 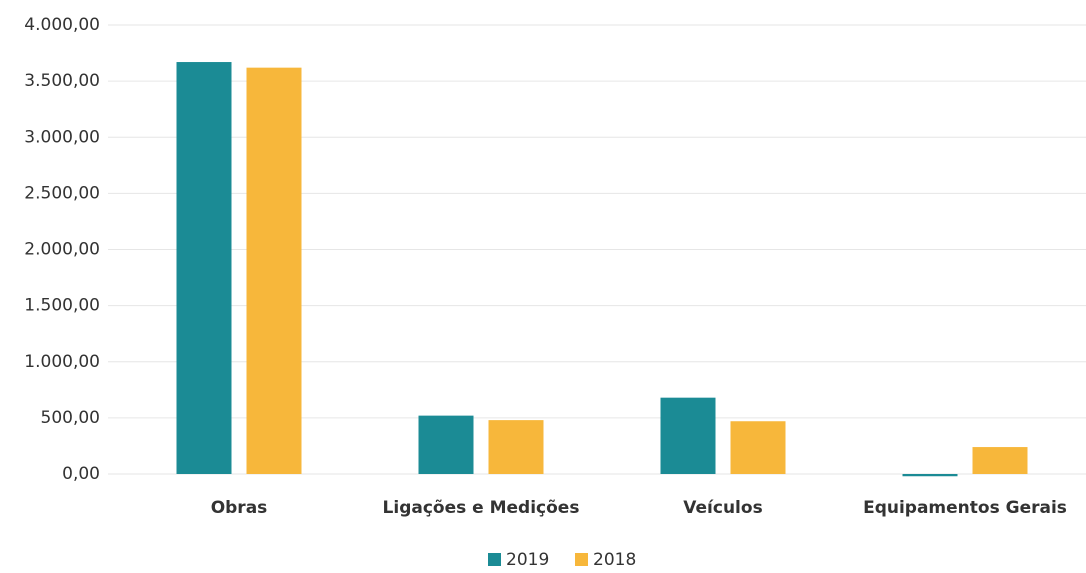 What do you see at coordinates (62, 362) in the screenshot?
I see `y-tick-label: 1.000,00` at bounding box center [62, 362].